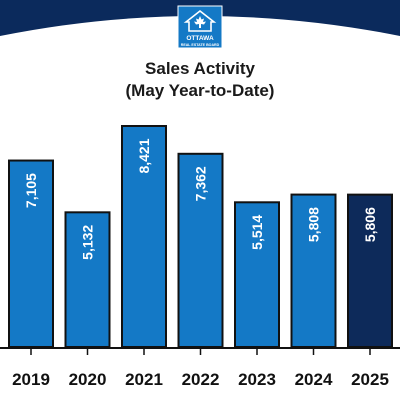 Image resolution: width=400 pixels, height=400 pixels. Describe the element at coordinates (257, 274) in the screenshot. I see `bar-2023` at that location.